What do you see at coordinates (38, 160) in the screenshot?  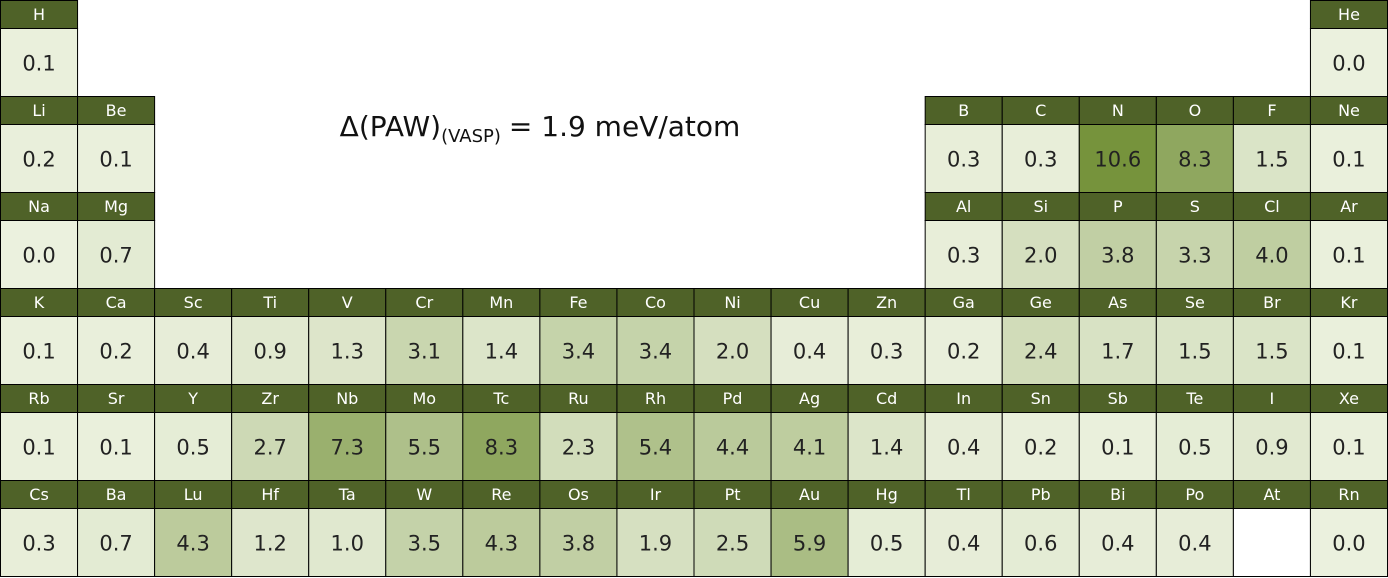 I see `element-value: 0.2` at bounding box center [38, 160].